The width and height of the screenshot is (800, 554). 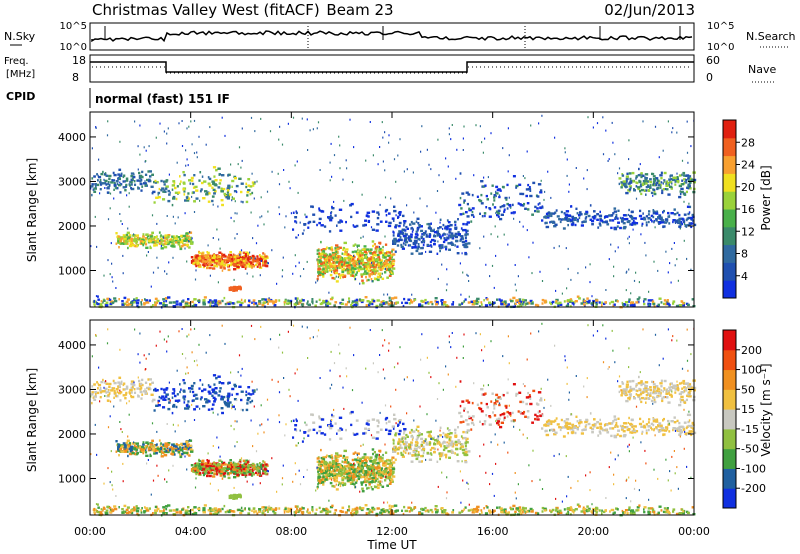 What do you see at coordinates (766, 197) in the screenshot?
I see `power-colorbar-label: Power [dB]` at bounding box center [766, 197].